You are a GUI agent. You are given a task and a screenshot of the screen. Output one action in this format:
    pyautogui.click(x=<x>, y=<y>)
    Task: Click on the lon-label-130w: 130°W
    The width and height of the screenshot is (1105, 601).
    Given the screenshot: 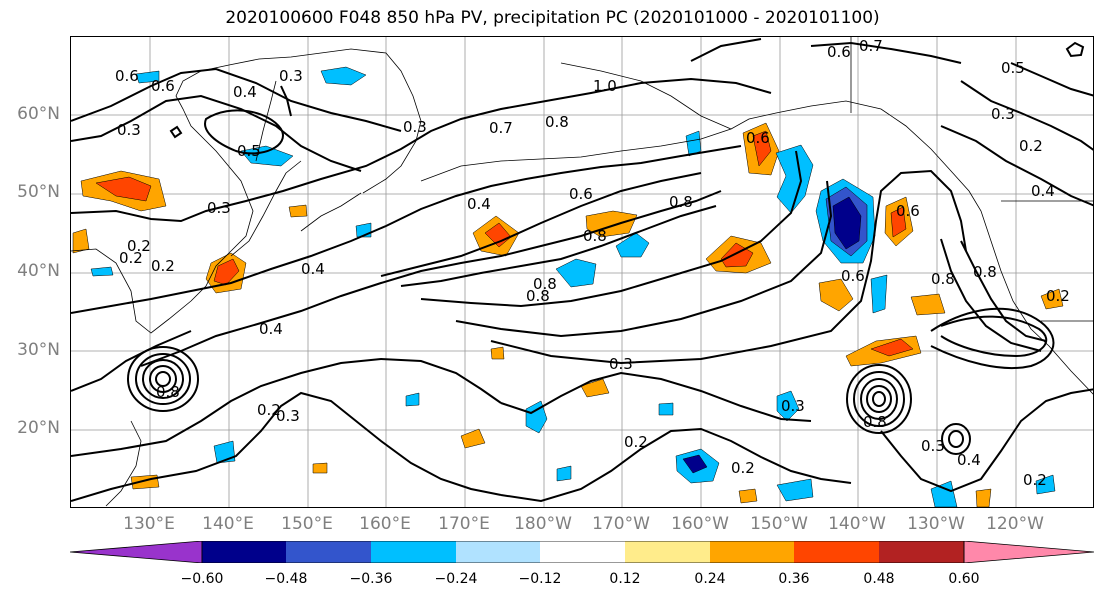 What is the action you would take?
    pyautogui.click(x=936, y=524)
    